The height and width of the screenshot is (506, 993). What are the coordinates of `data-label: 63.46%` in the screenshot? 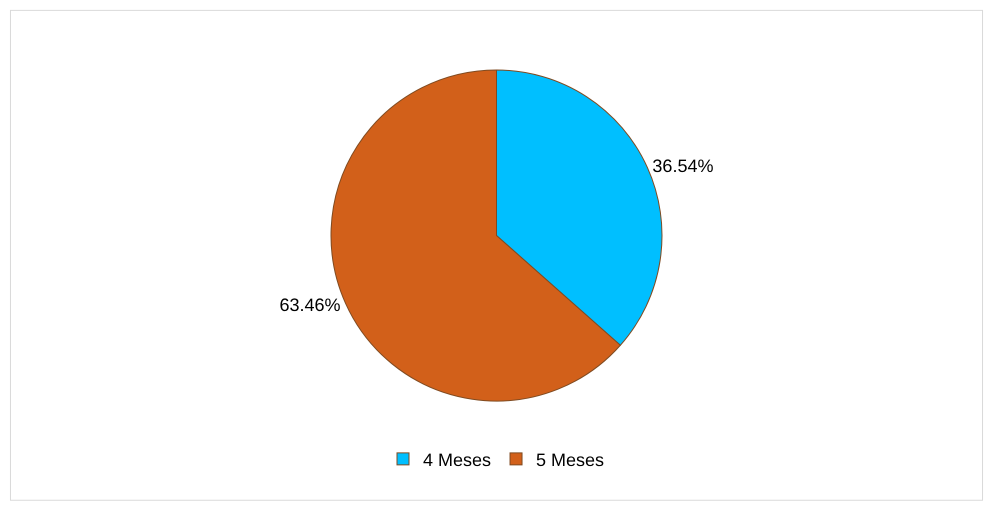 It's located at (310, 305).